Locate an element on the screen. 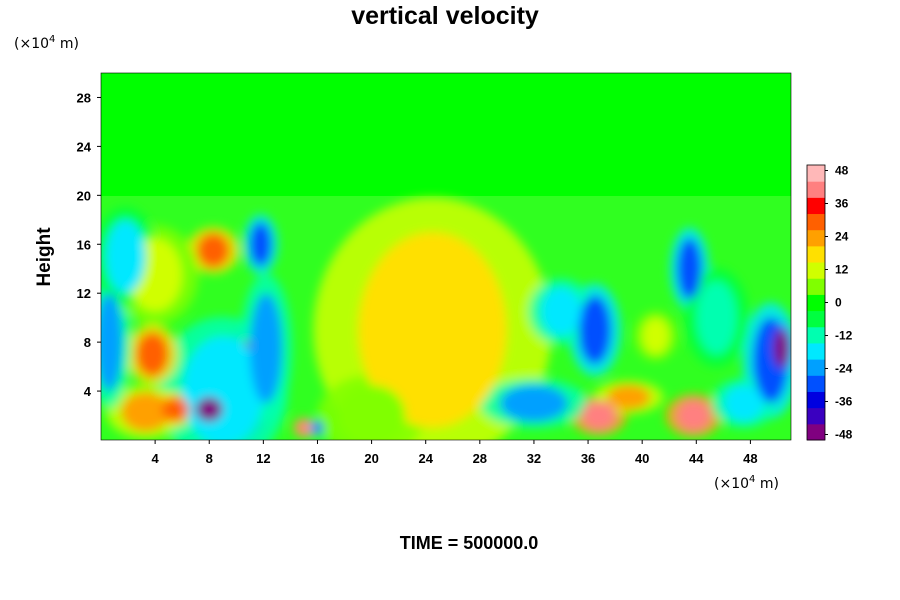 The image size is (900, 600). x-tick-label: 48 is located at coordinates (750, 458).